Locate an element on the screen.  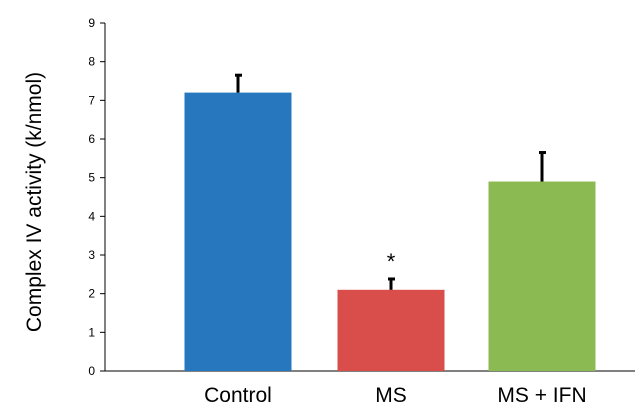
y-tick-label: 7 is located at coordinates (91, 100).